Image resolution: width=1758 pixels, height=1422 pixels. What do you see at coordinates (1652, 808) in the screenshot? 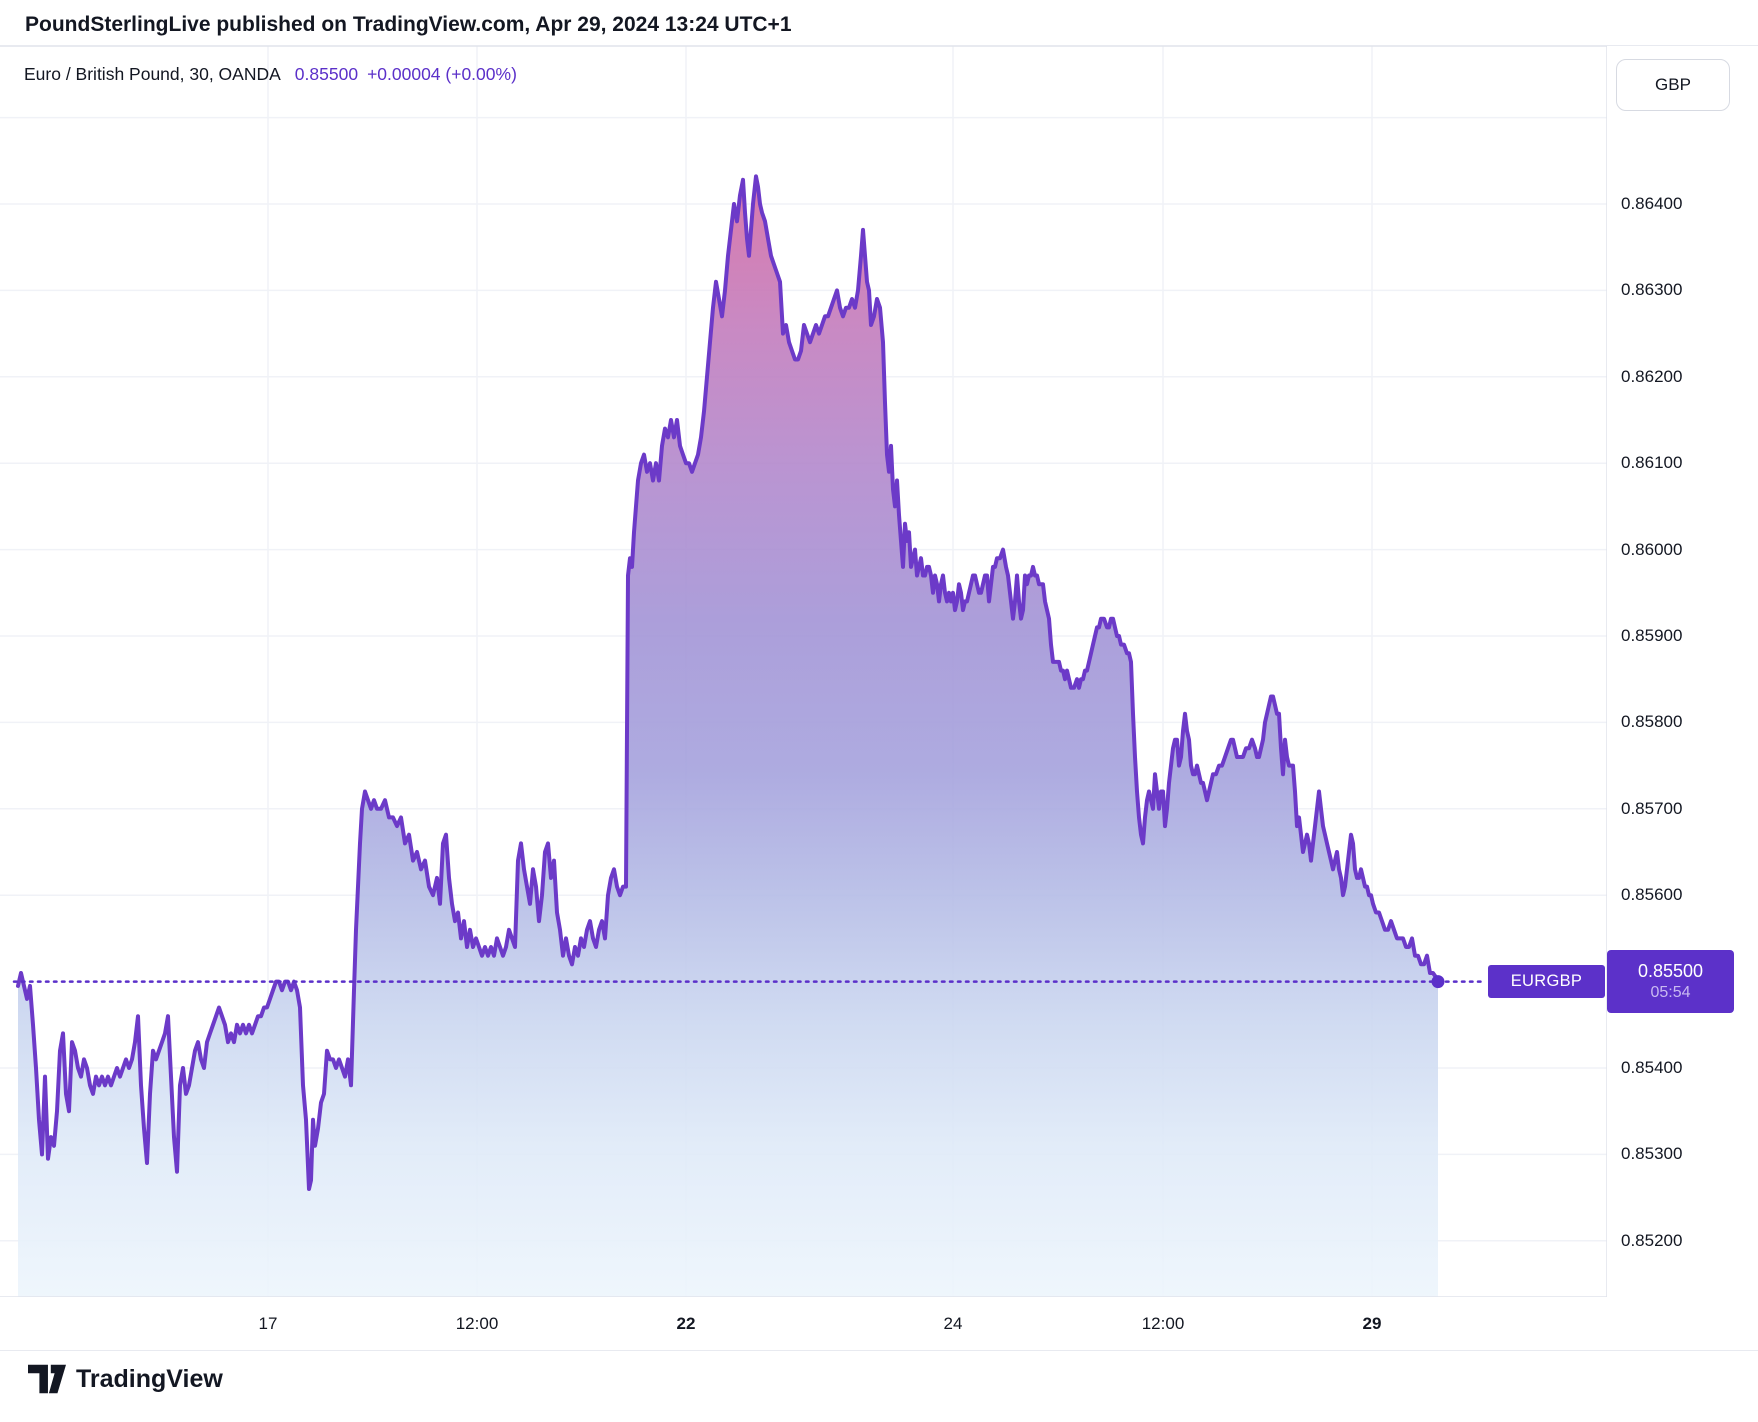
I see `price-axis-label: 0.85700` at bounding box center [1652, 808].